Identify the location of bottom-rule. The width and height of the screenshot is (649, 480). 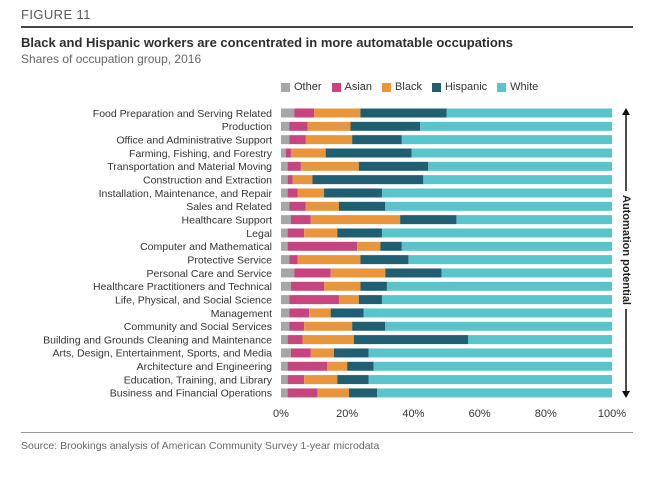
(327, 432).